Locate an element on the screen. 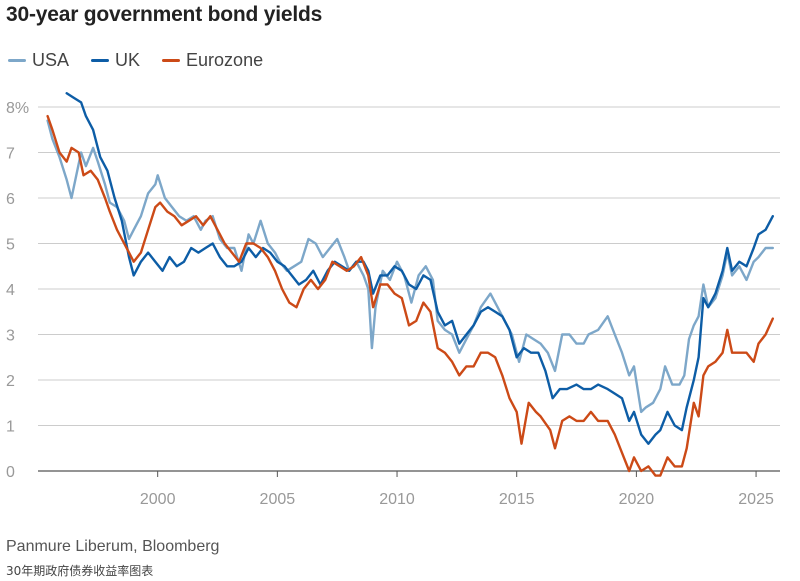  legend: USA UK Eurozone is located at coordinates (146, 60).